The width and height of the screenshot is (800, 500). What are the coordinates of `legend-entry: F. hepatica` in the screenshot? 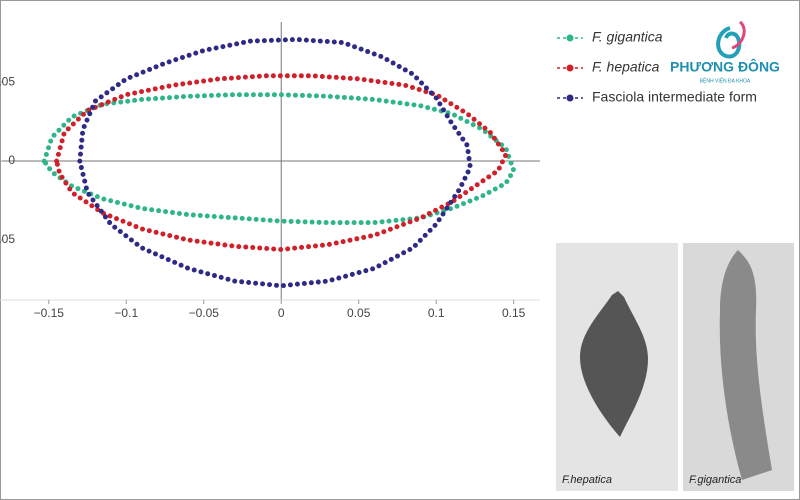 It's located at (608, 67).